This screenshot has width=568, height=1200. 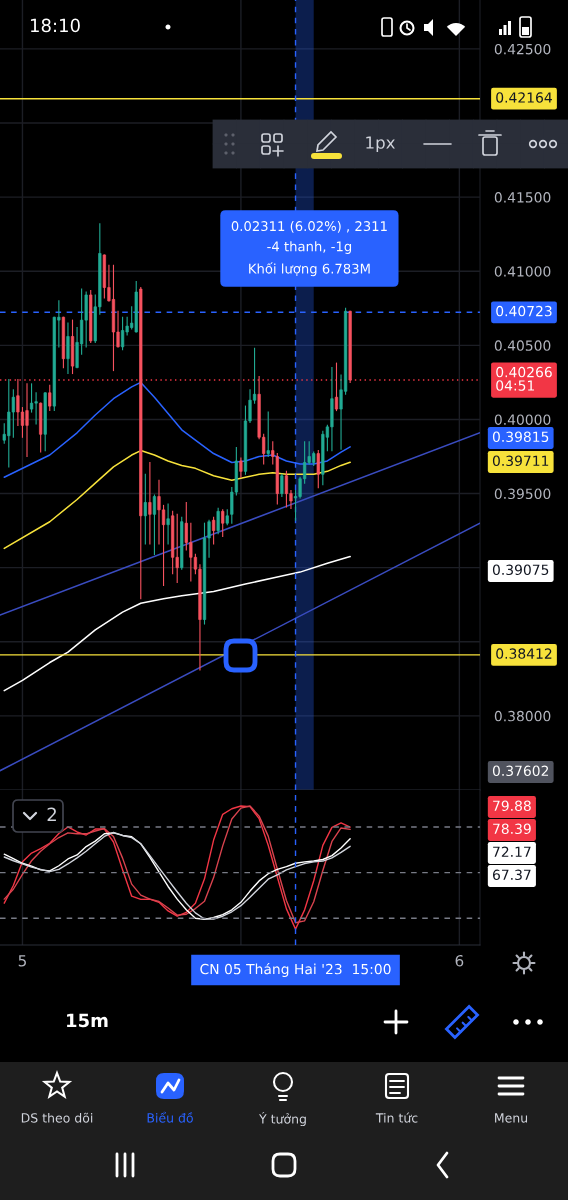 What do you see at coordinates (522, 345) in the screenshot?
I see `y-tick-label: 0.40500` at bounding box center [522, 345].